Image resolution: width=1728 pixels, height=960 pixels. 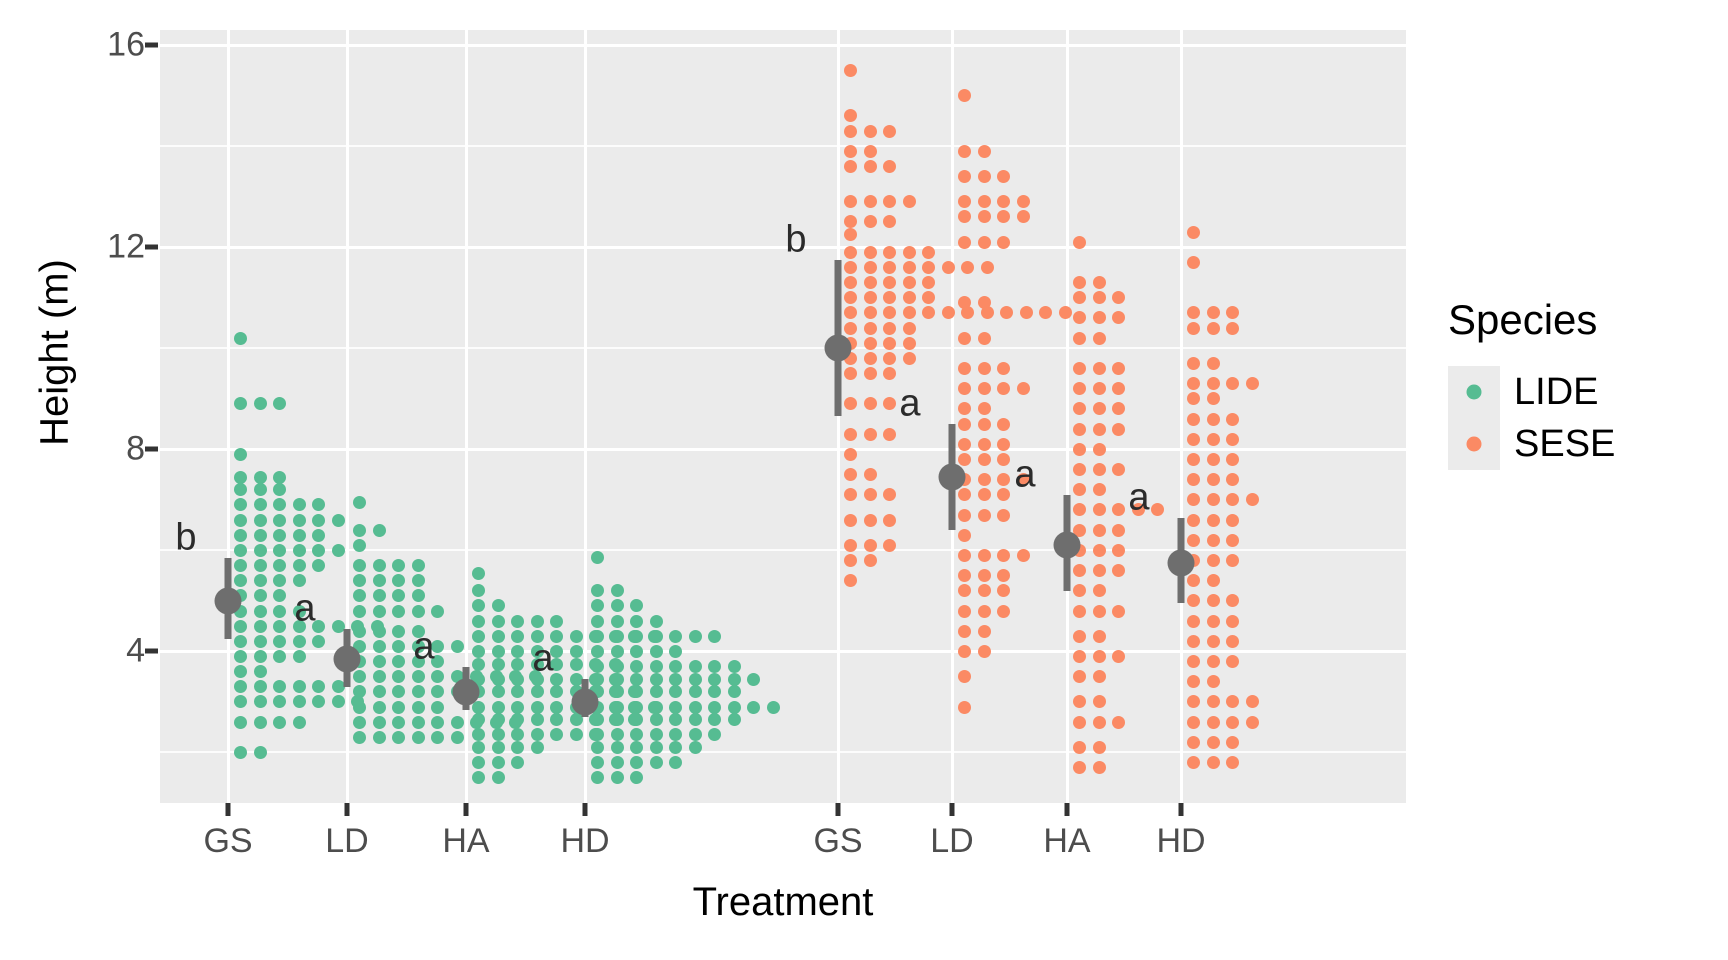 What do you see at coordinates (838, 416) in the screenshot?
I see `gridline-vertical` at bounding box center [838, 416].